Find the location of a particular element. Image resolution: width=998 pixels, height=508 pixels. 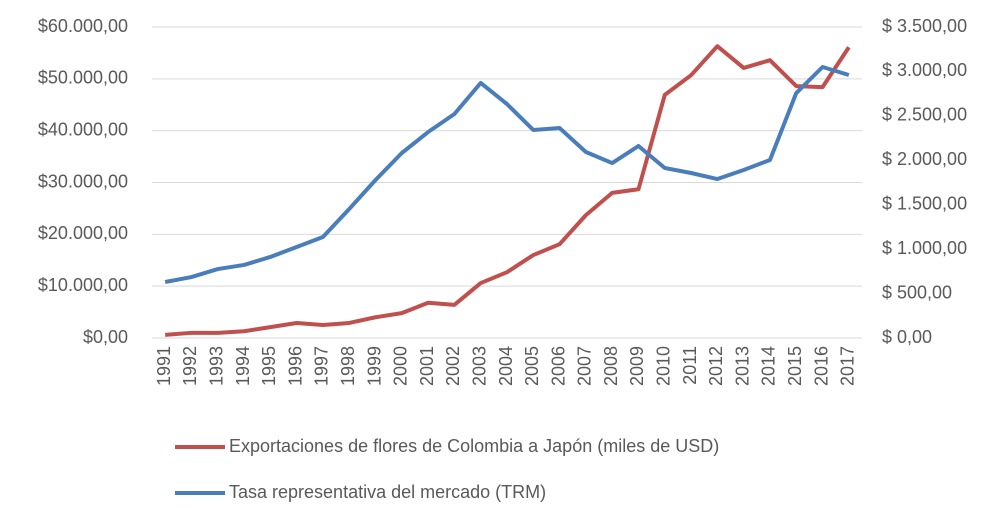

x-tick-label: 2002 is located at coordinates (453, 366).